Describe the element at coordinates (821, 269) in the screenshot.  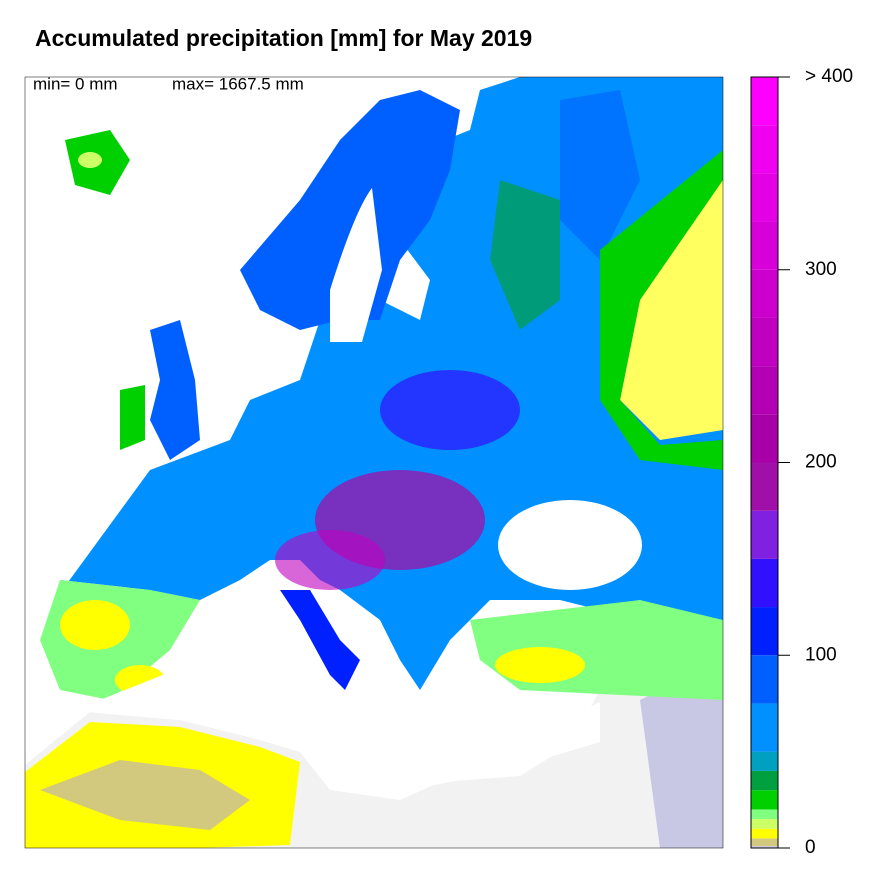
I see `tick-label: 300` at that location.